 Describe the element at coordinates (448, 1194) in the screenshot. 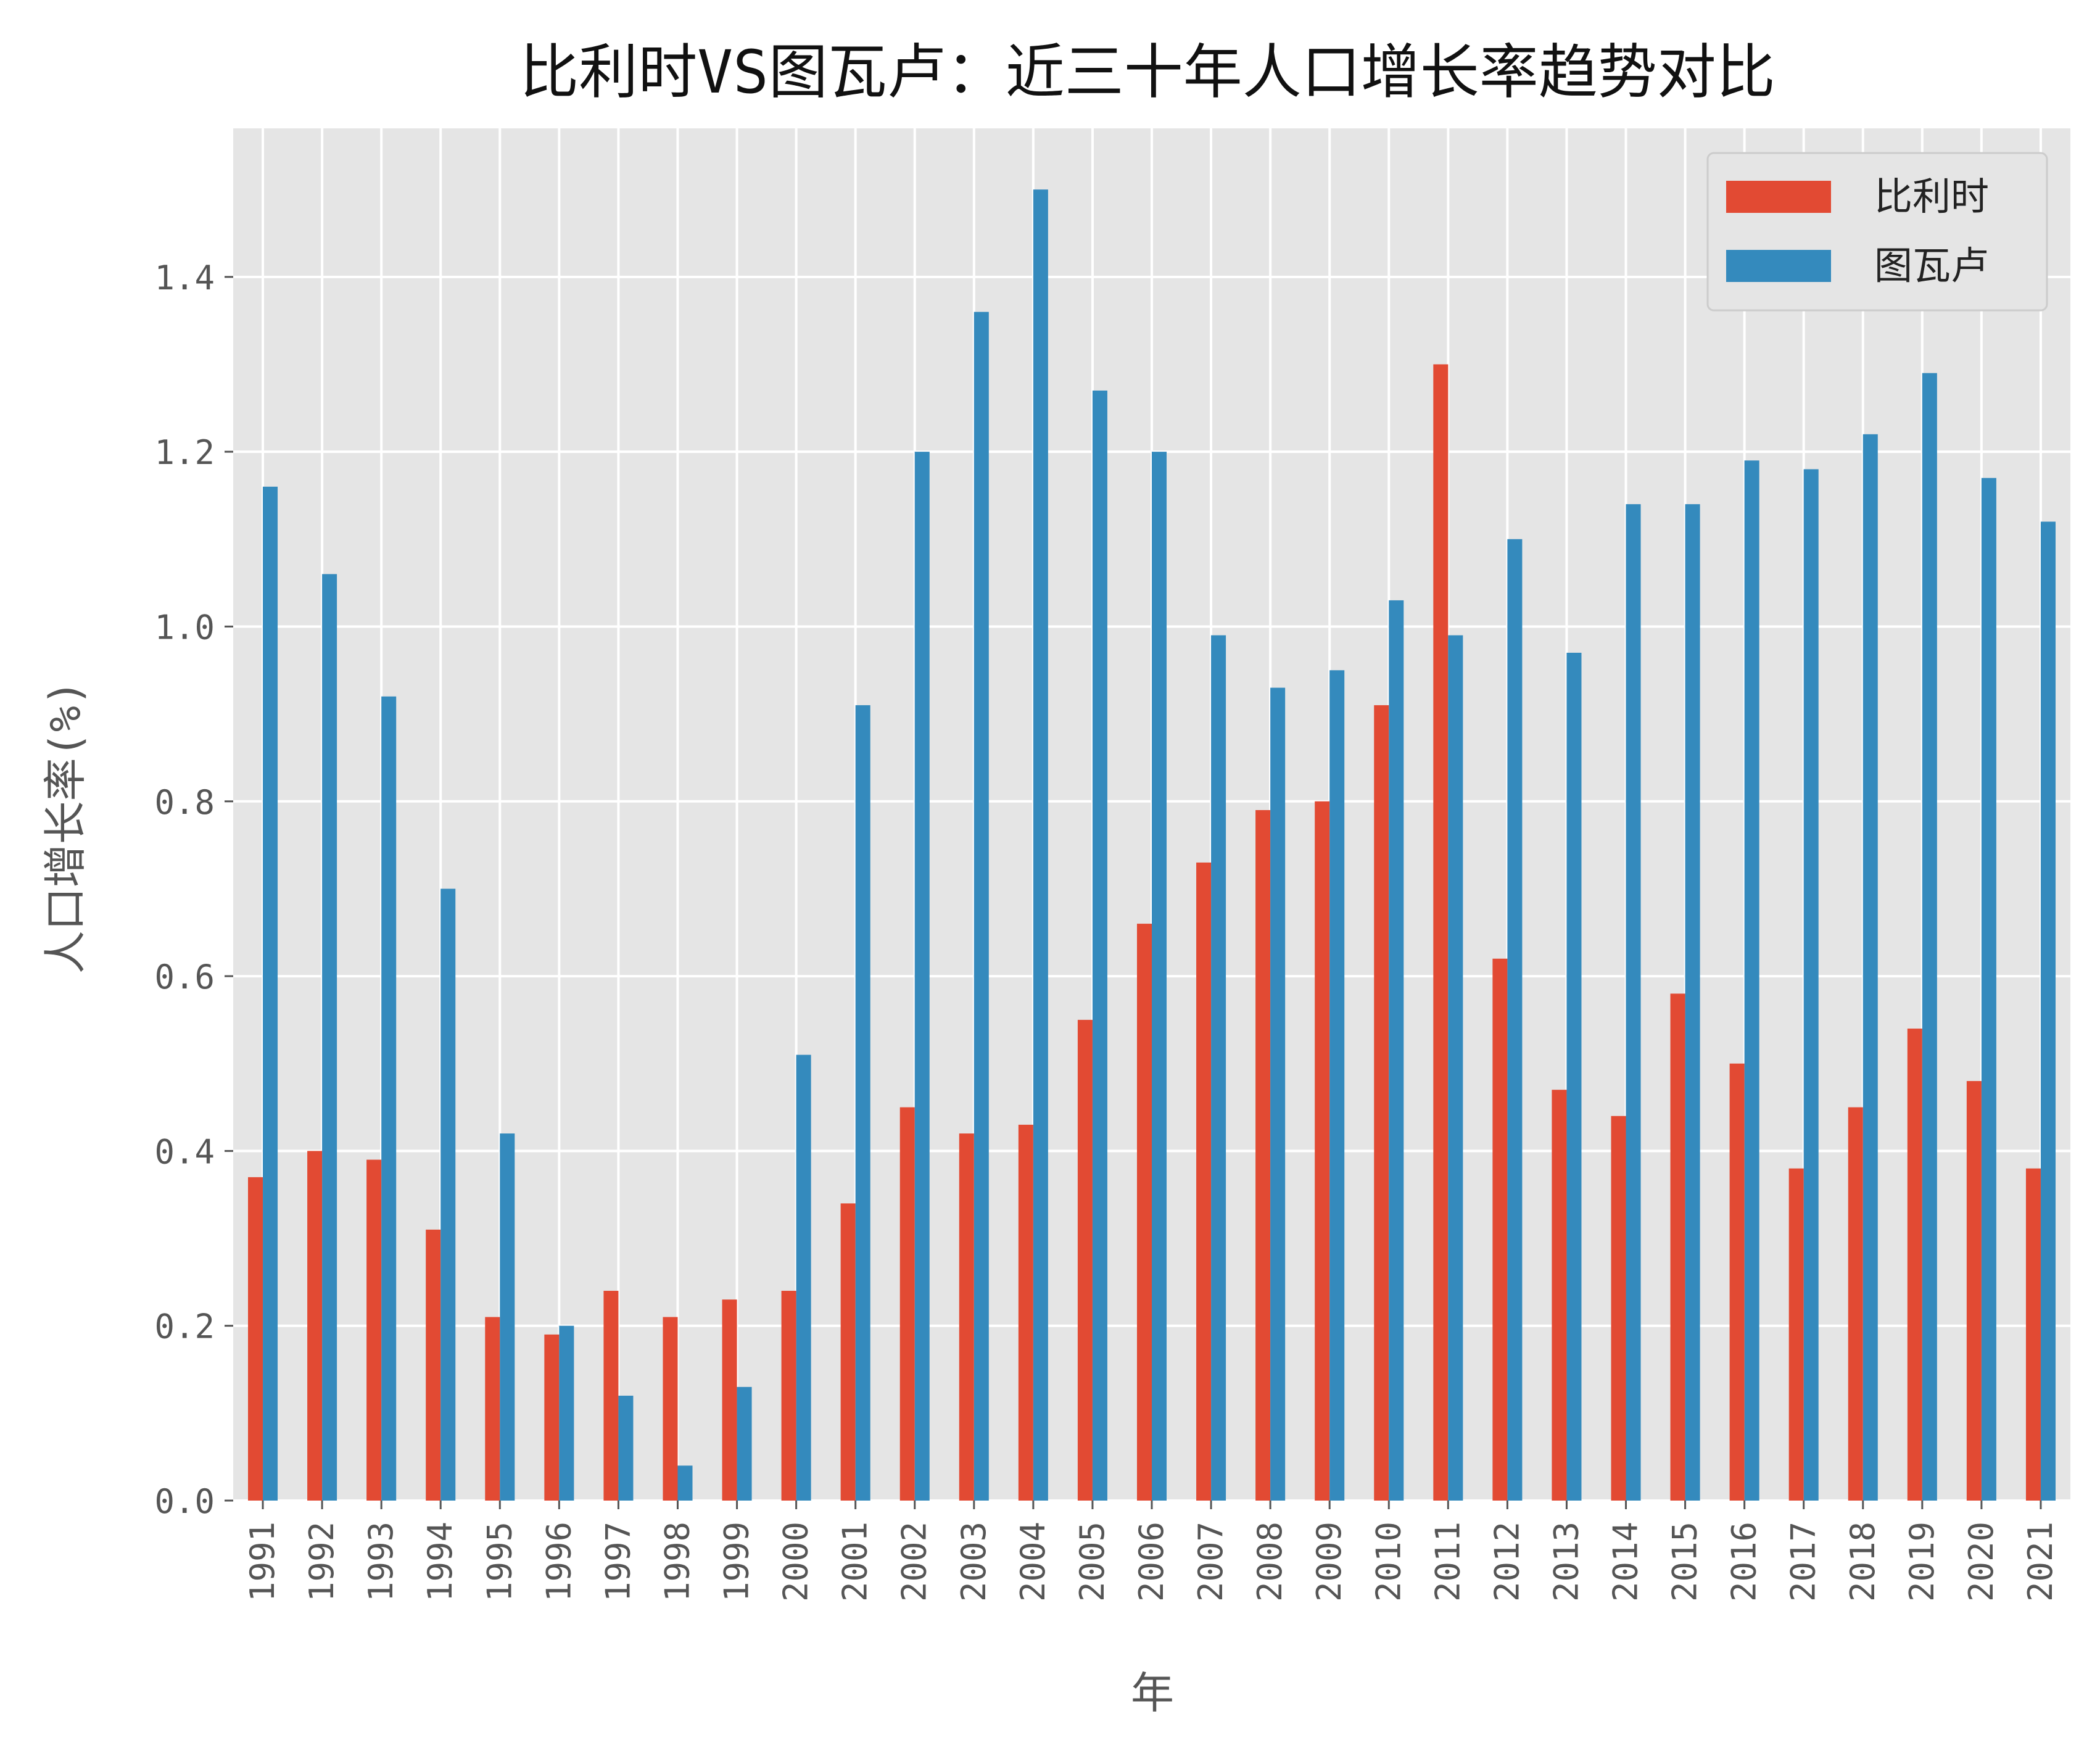

I see `bar-tuvalu-1994` at that location.